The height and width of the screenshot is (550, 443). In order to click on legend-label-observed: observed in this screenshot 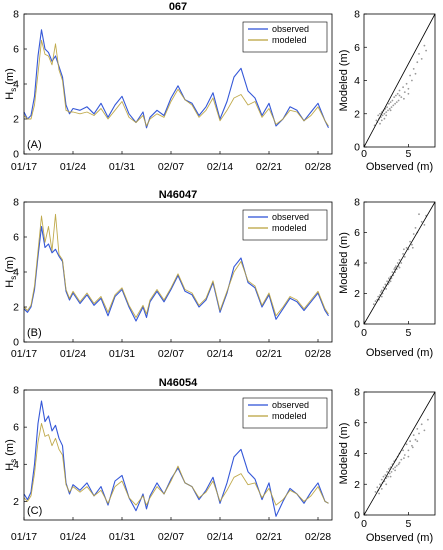, I will do `click(290, 29)`.